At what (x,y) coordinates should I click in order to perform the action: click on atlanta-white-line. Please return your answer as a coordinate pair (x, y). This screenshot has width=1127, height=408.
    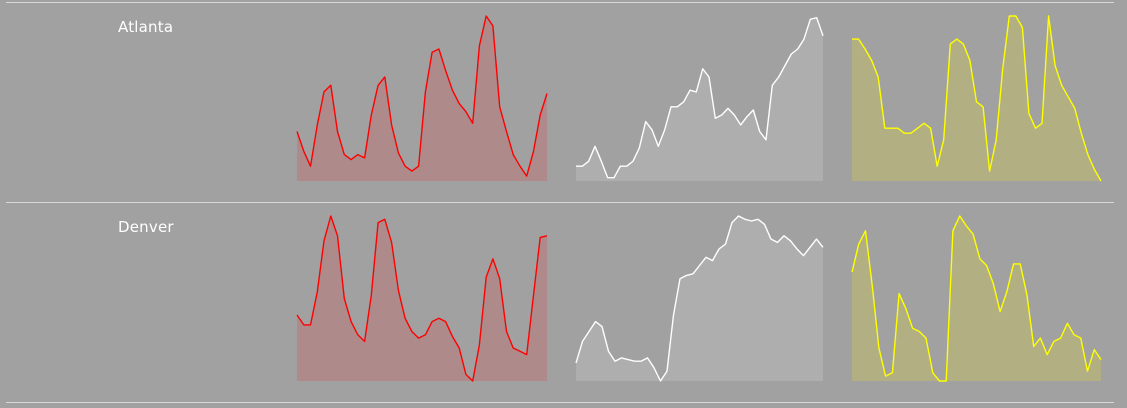
    Looking at the image, I should click on (700, 98).